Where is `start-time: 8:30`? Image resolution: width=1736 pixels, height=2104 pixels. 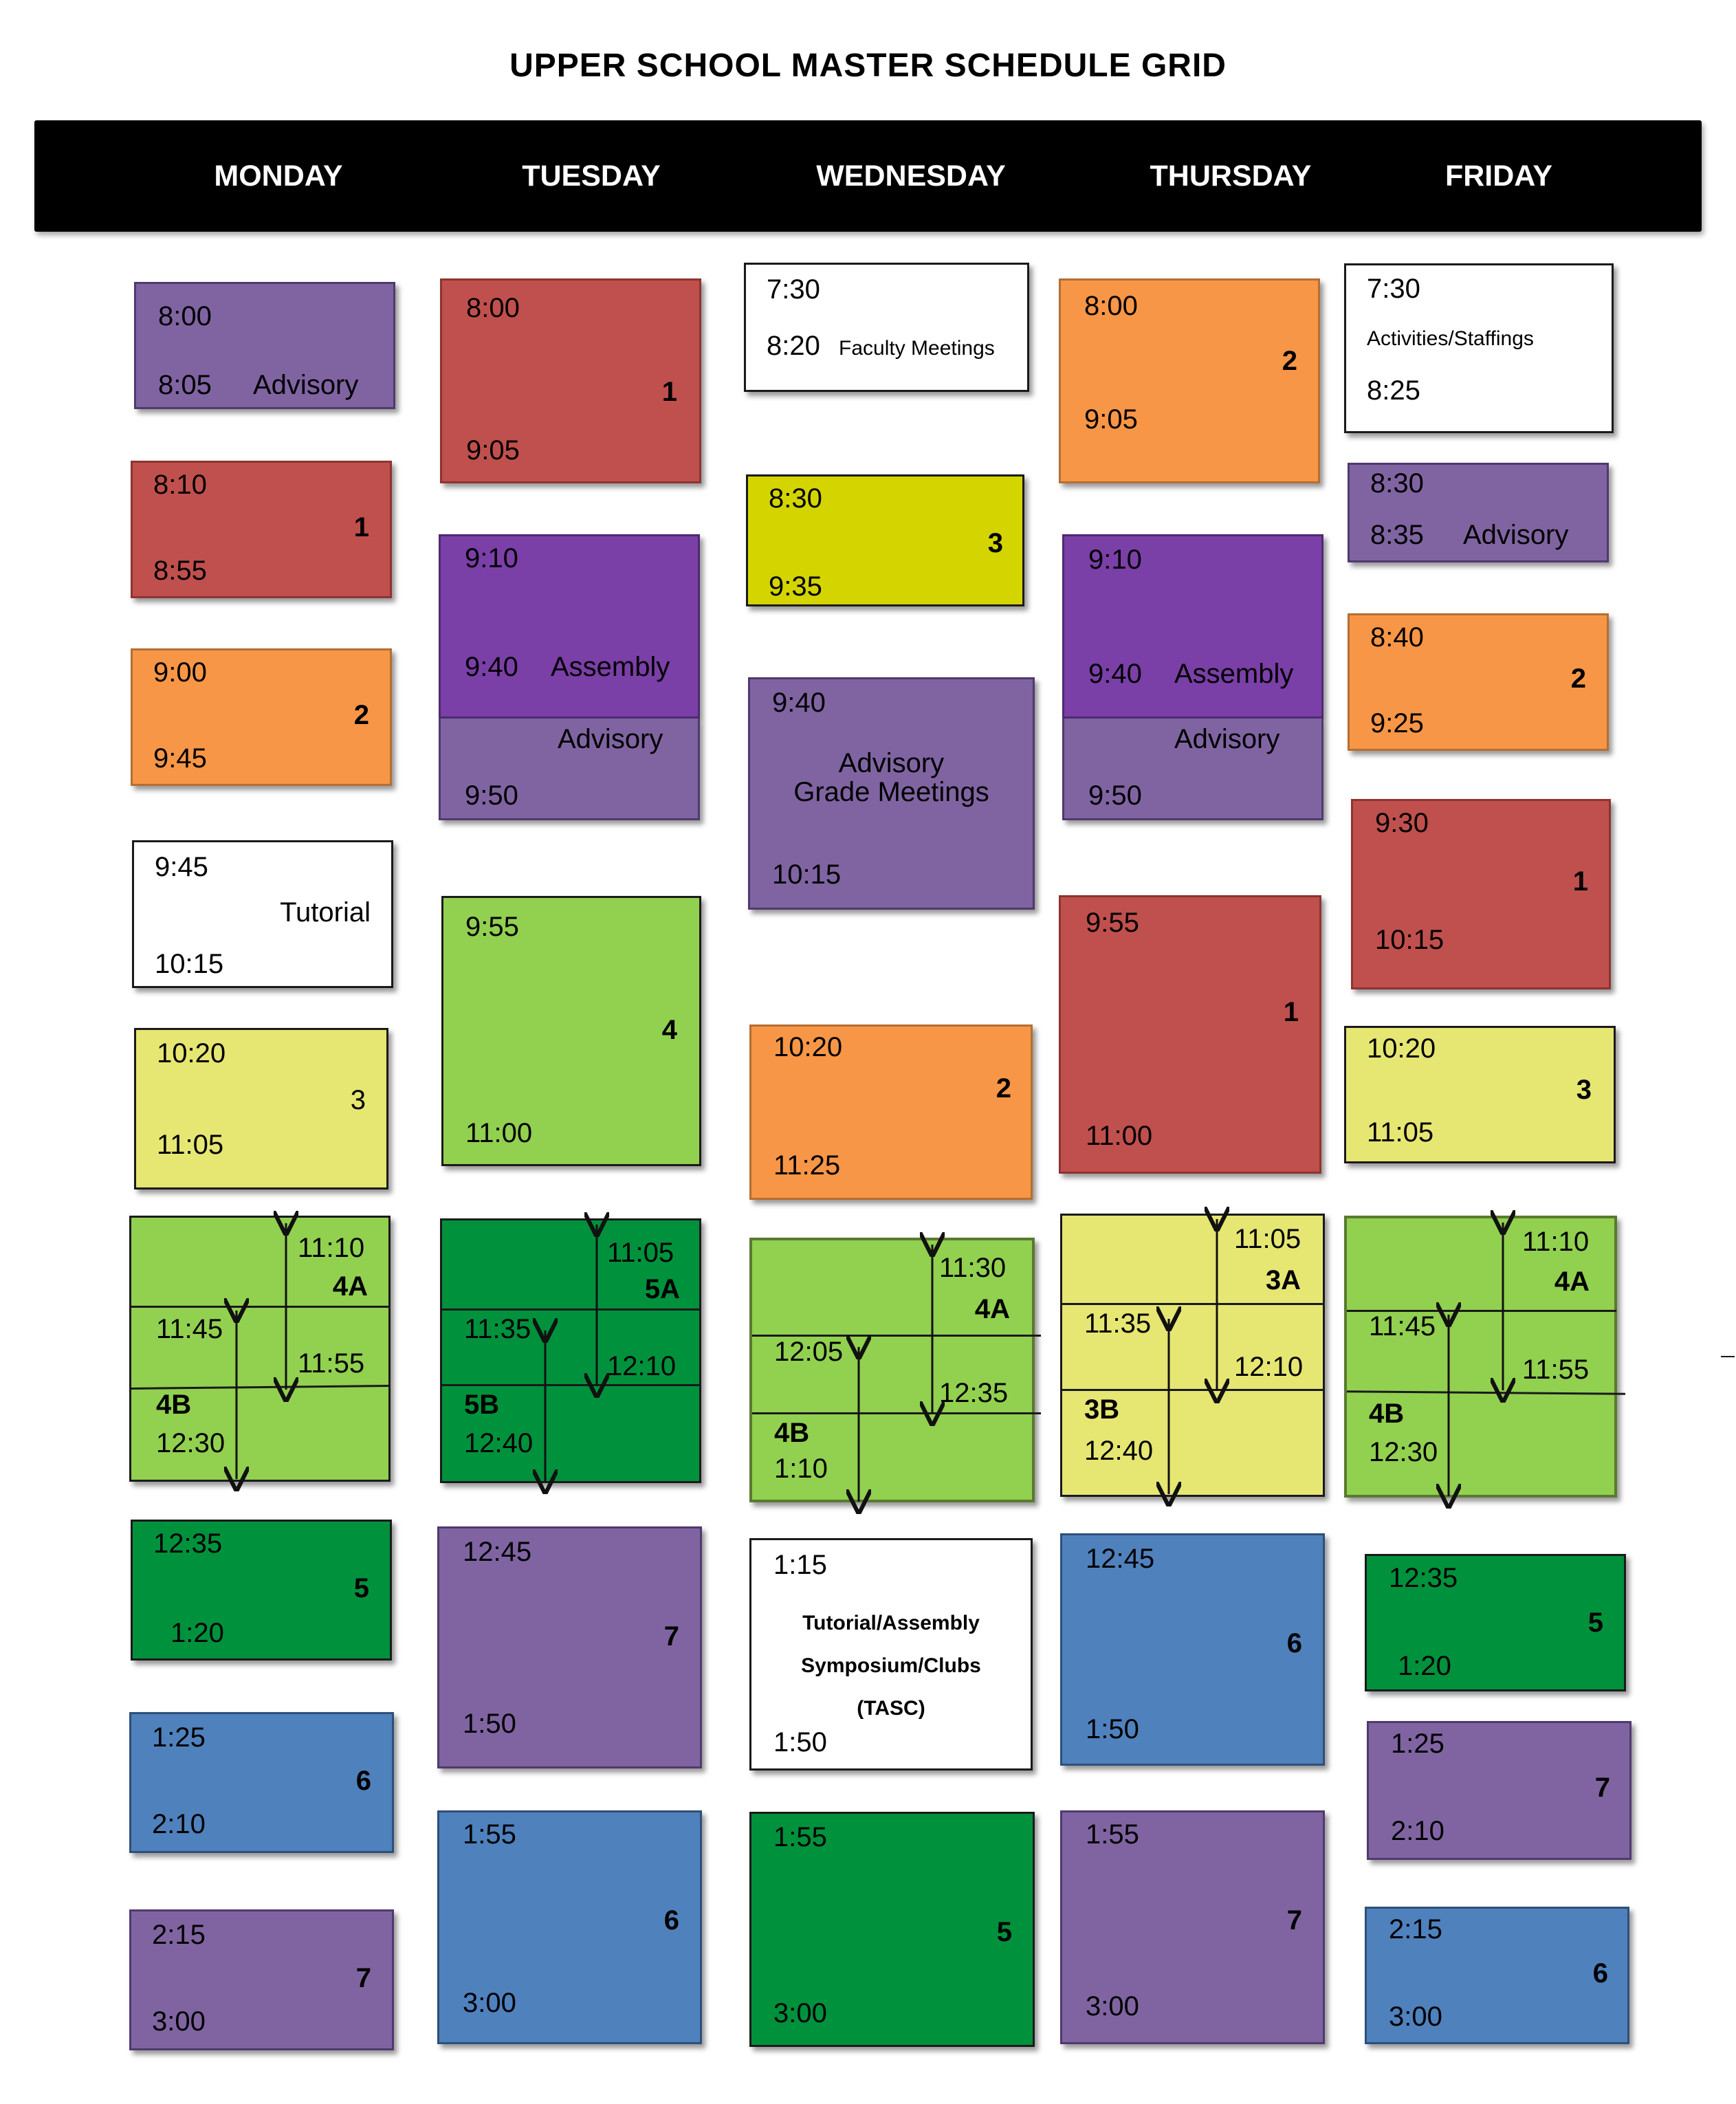 start-time: 8:30 is located at coordinates (795, 498).